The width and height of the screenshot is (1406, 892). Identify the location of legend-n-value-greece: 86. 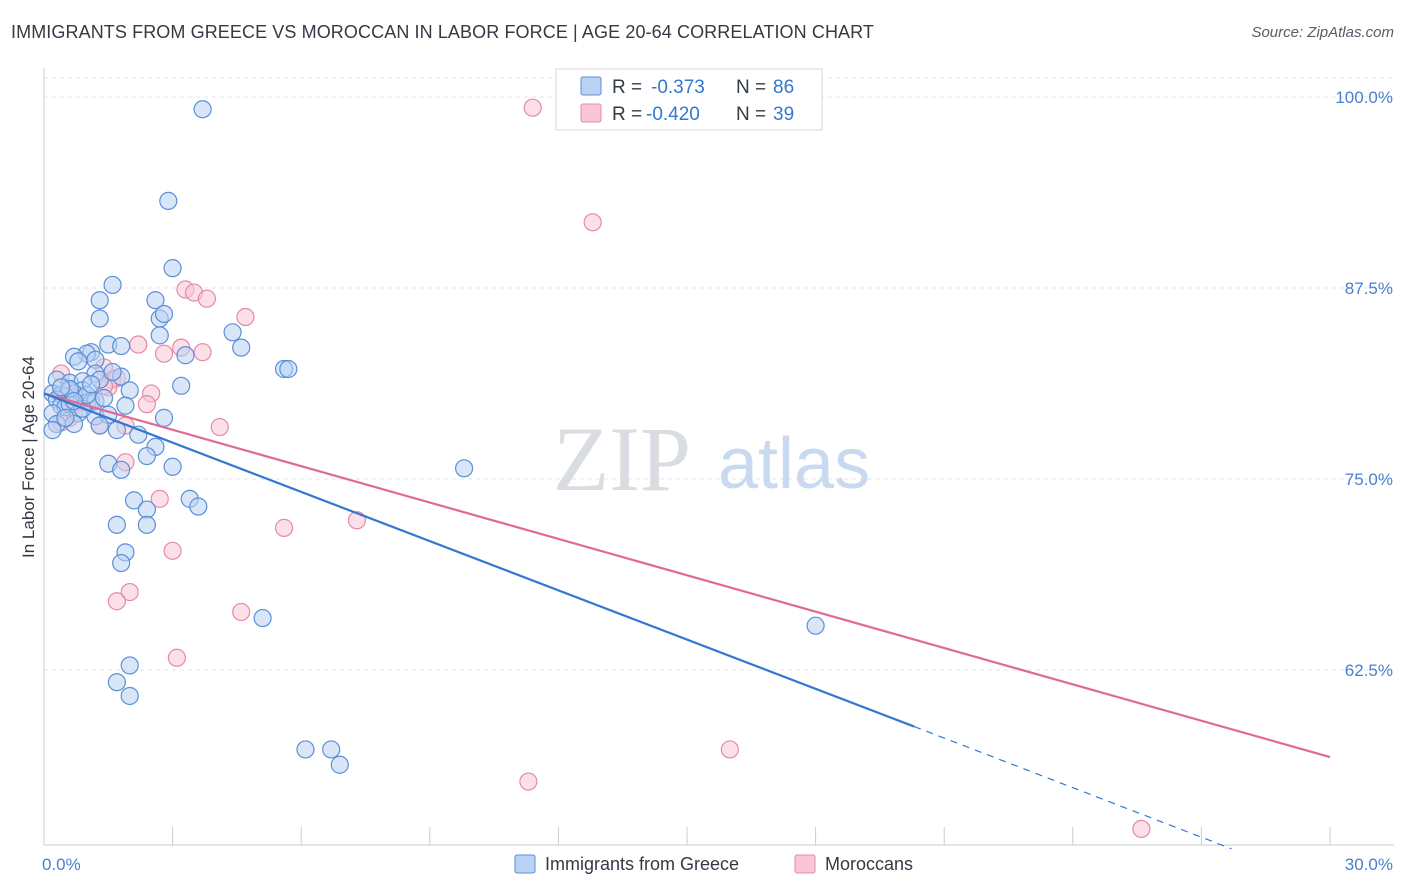
(783, 87).